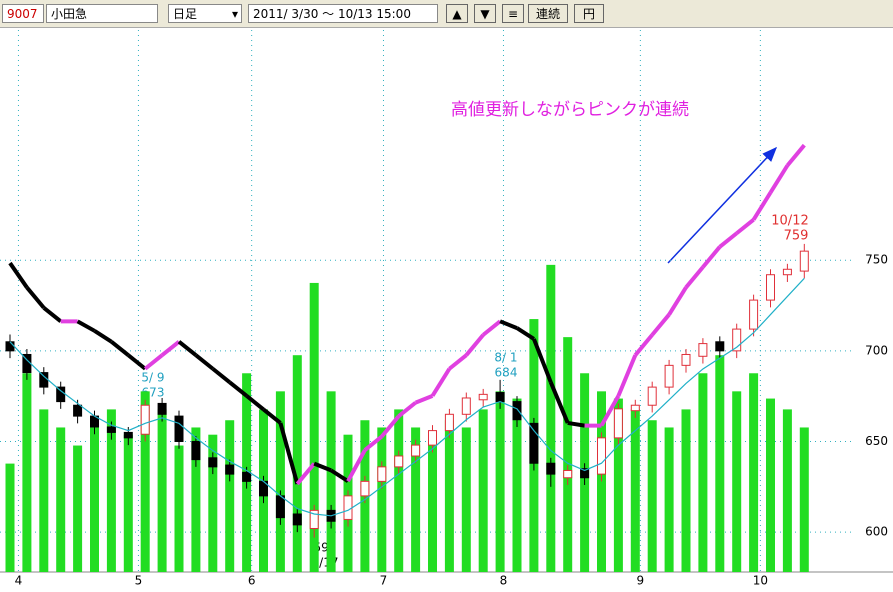 Image resolution: width=893 pixels, height=592 pixels. What do you see at coordinates (589, 13) in the screenshot?
I see `yen-button: 円` at bounding box center [589, 13].